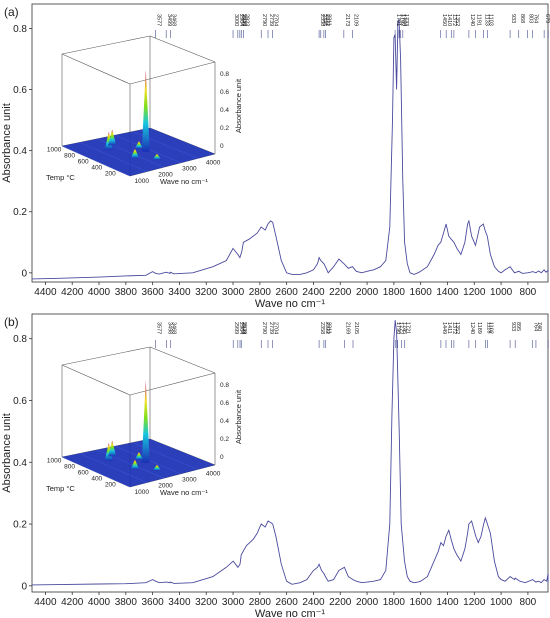 The image size is (550, 618). I want to click on peak-label: 1372, so click(454, 328).